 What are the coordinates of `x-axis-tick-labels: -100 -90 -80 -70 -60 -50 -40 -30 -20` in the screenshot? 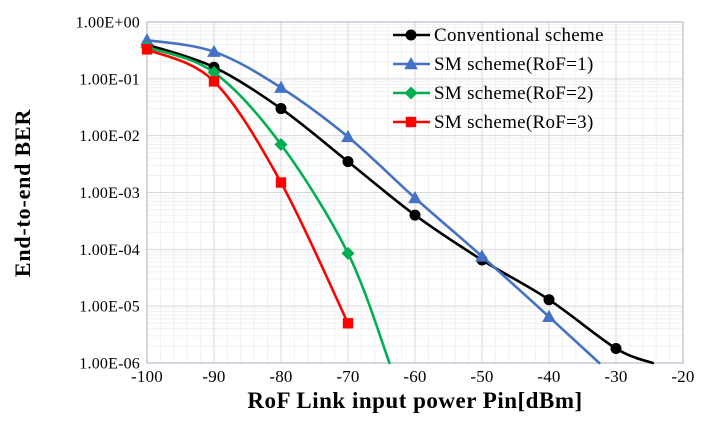 It's located at (412, 376).